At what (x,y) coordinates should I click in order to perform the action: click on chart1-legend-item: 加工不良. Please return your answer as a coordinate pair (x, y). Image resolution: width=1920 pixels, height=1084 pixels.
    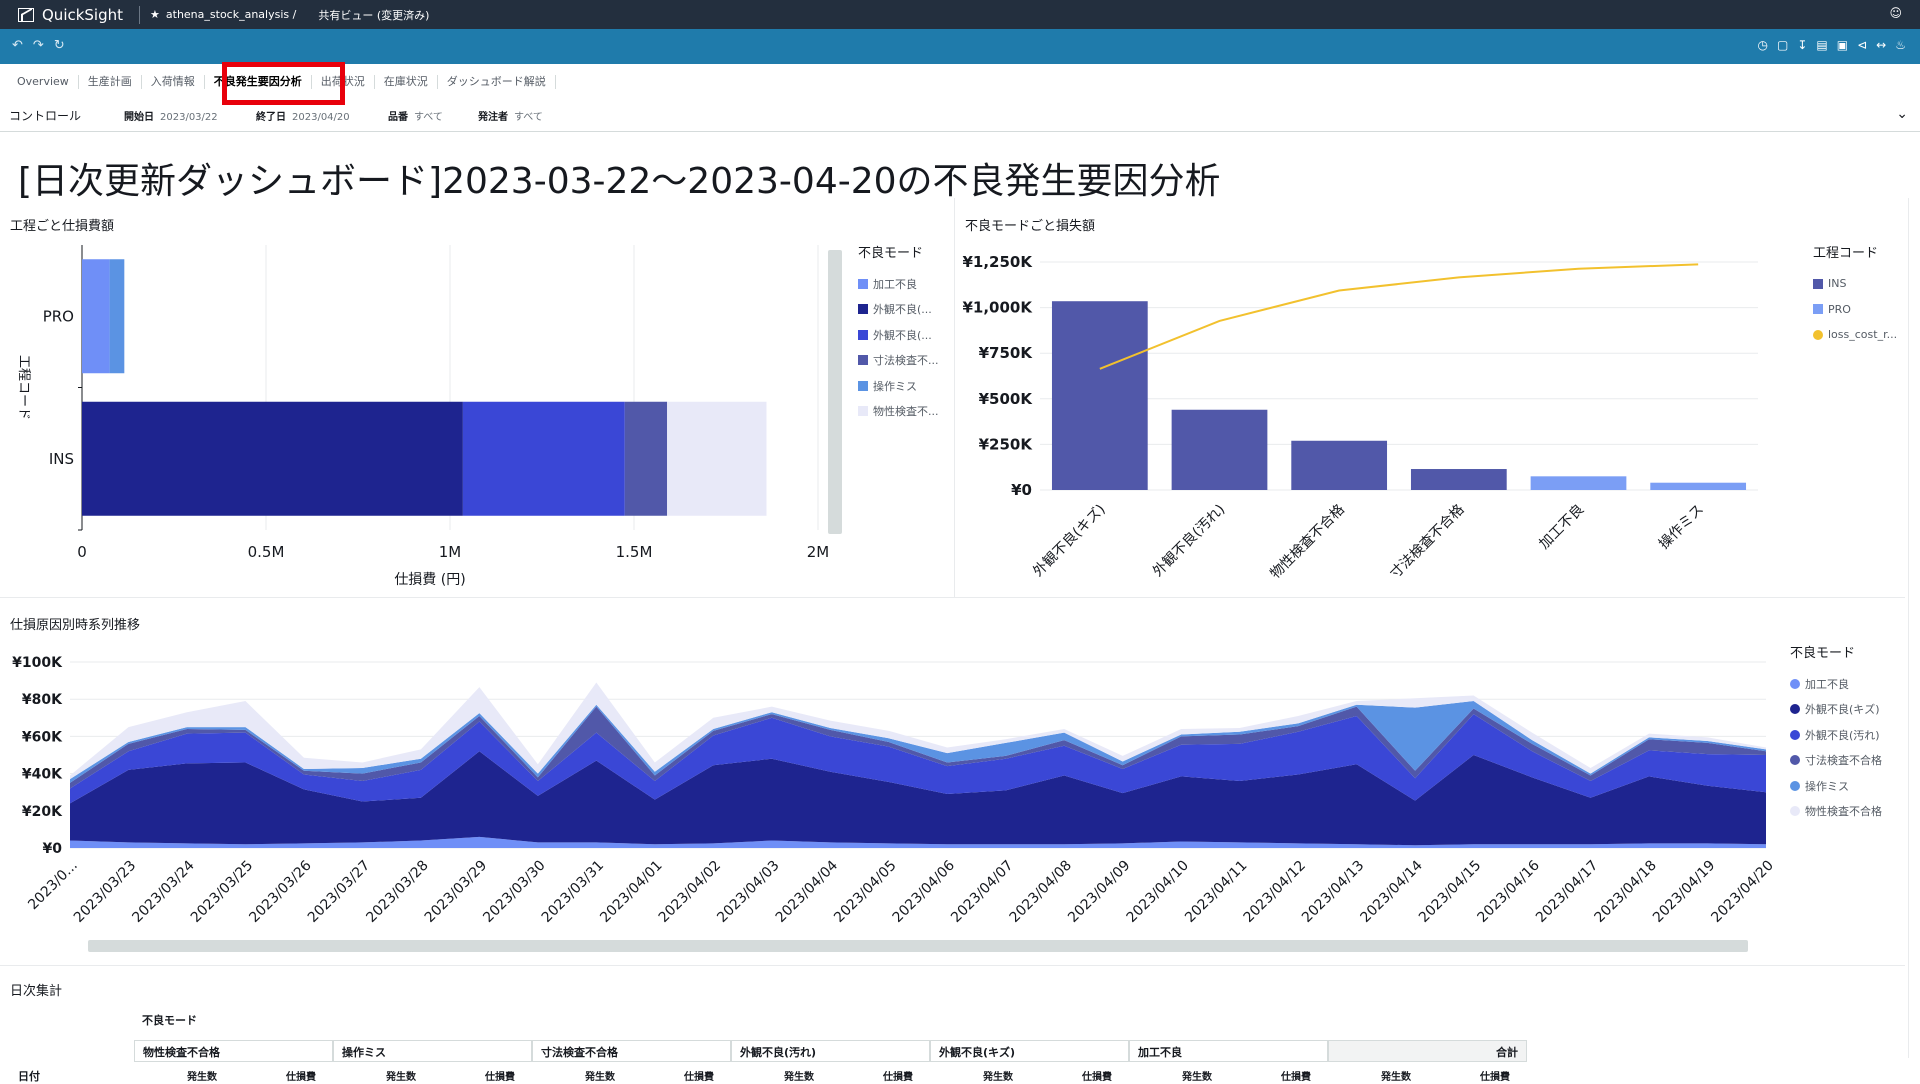
    Looking at the image, I should click on (898, 284).